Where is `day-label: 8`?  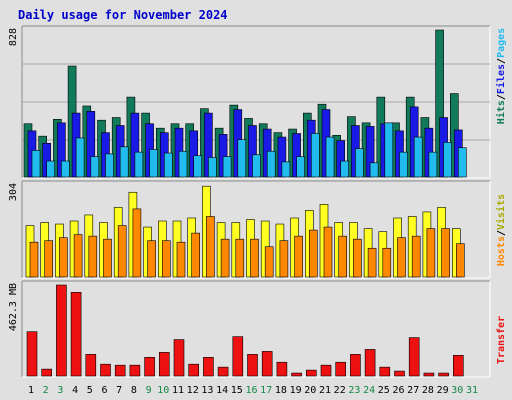 day-label: 8 is located at coordinates (134, 390).